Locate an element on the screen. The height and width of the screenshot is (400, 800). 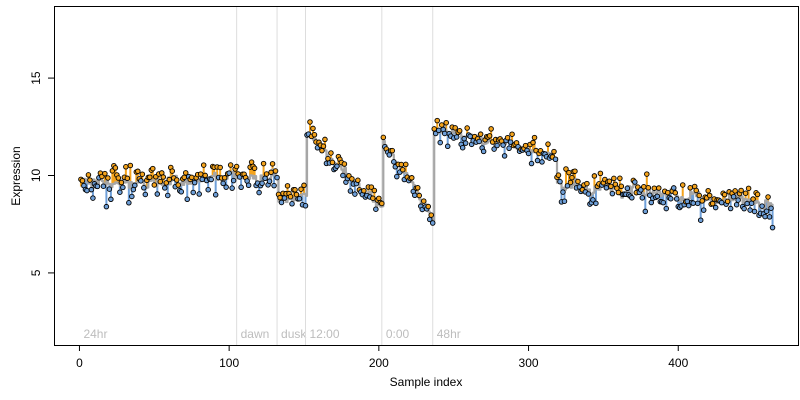
x-tick-label: 0 is located at coordinates (79, 363).